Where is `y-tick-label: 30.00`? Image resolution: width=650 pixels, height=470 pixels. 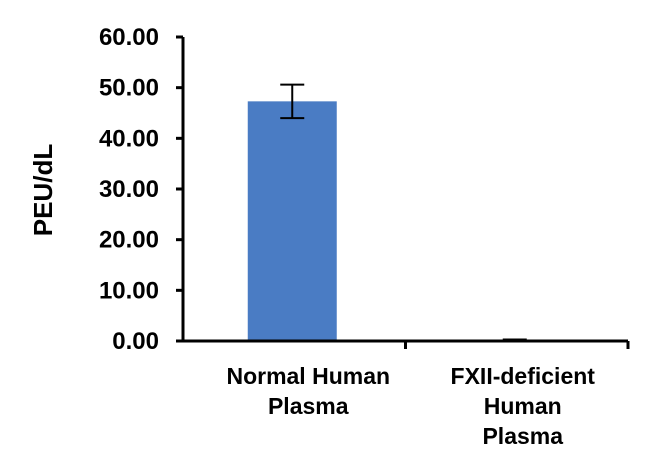 y-tick-label: 30.00 is located at coordinates (129, 189).